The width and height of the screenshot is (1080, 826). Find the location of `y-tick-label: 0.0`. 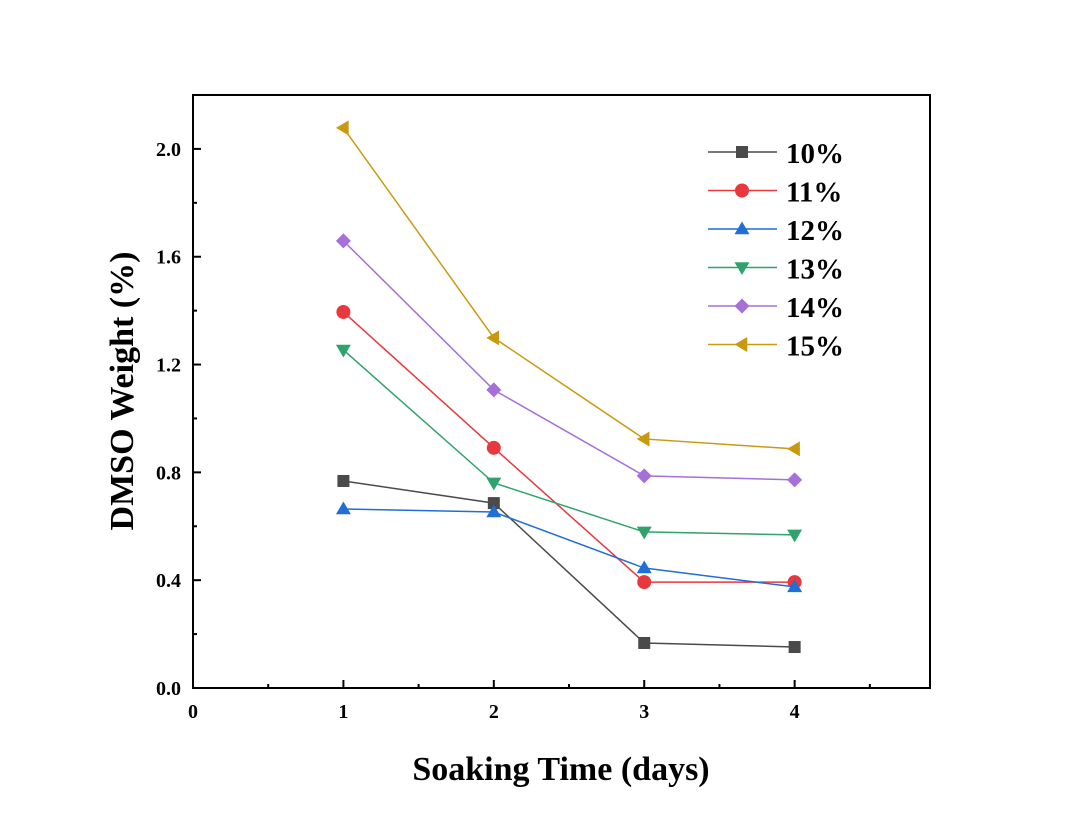

y-tick-label: 0.0 is located at coordinates (168, 689).